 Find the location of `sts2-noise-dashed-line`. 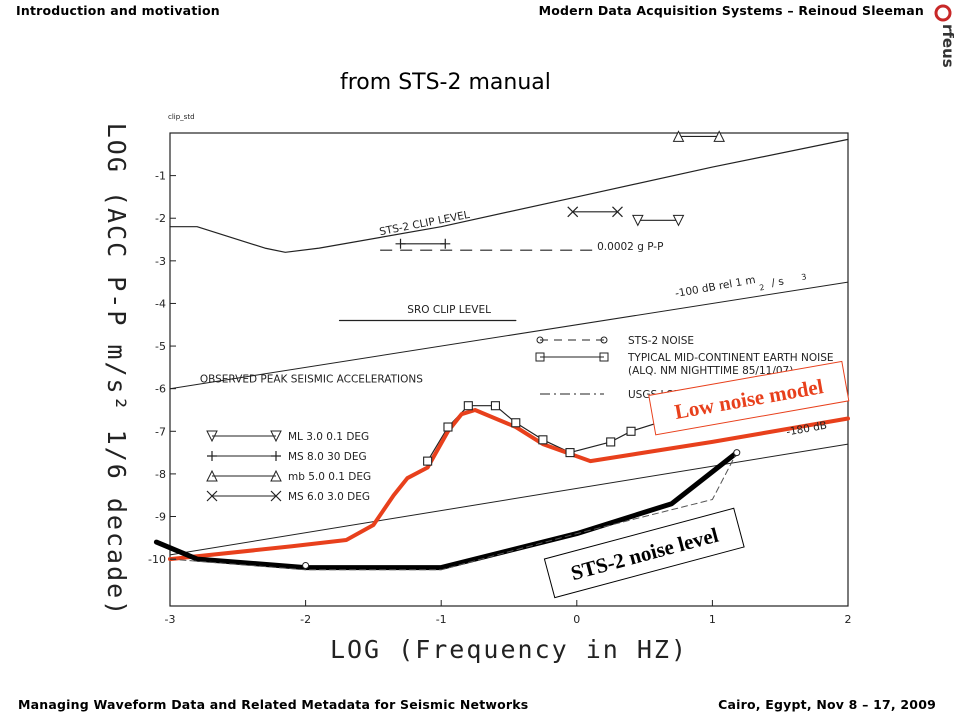

sts2-noise-dashed-line is located at coordinates (453, 511).